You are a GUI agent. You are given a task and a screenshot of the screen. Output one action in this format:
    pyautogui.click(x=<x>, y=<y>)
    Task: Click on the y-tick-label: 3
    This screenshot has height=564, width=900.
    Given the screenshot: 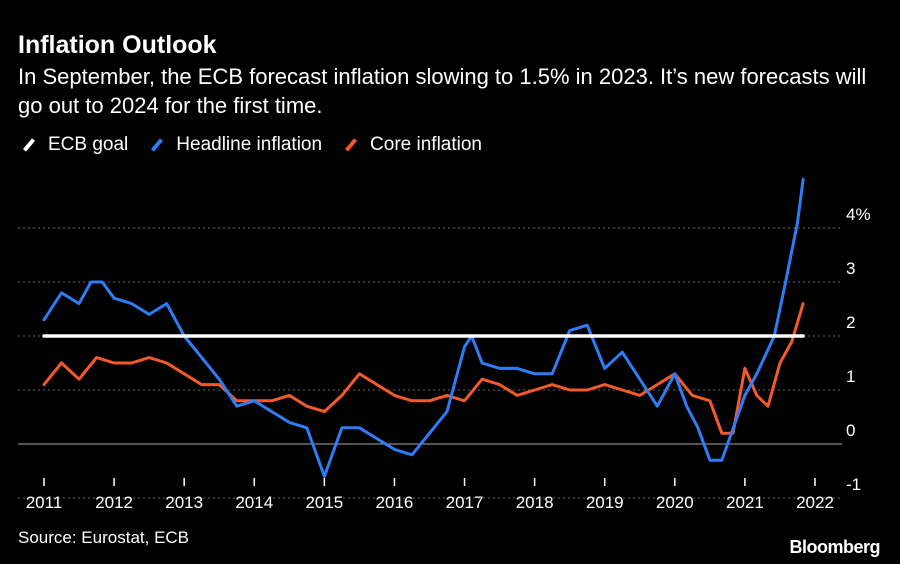 What is the action you would take?
    pyautogui.click(x=850, y=268)
    